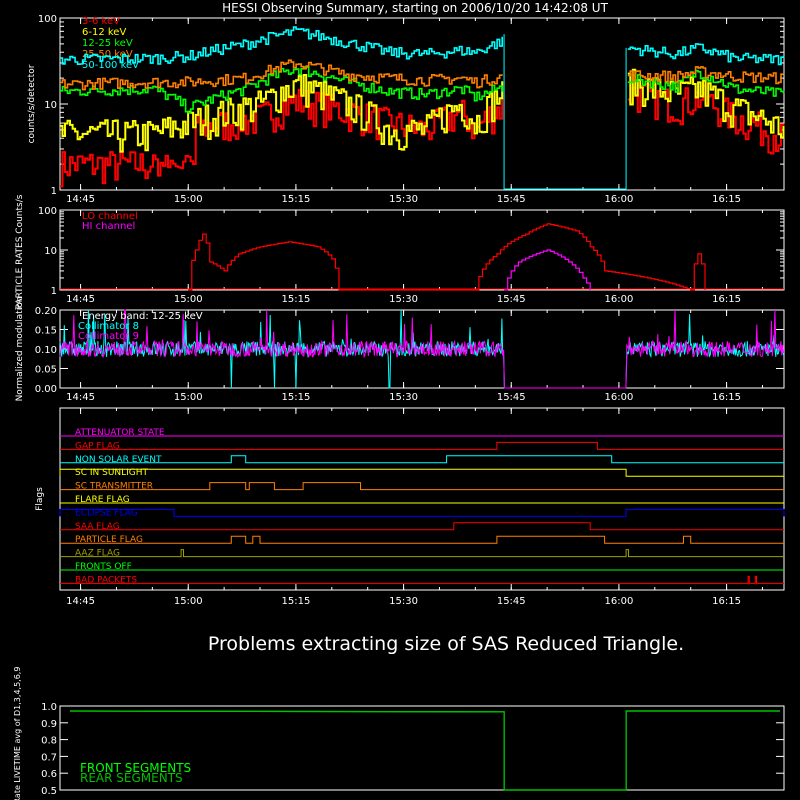  Describe the element at coordinates (142, 316) in the screenshot. I see `legend-entry: Energy band: 12-25 keV` at that location.